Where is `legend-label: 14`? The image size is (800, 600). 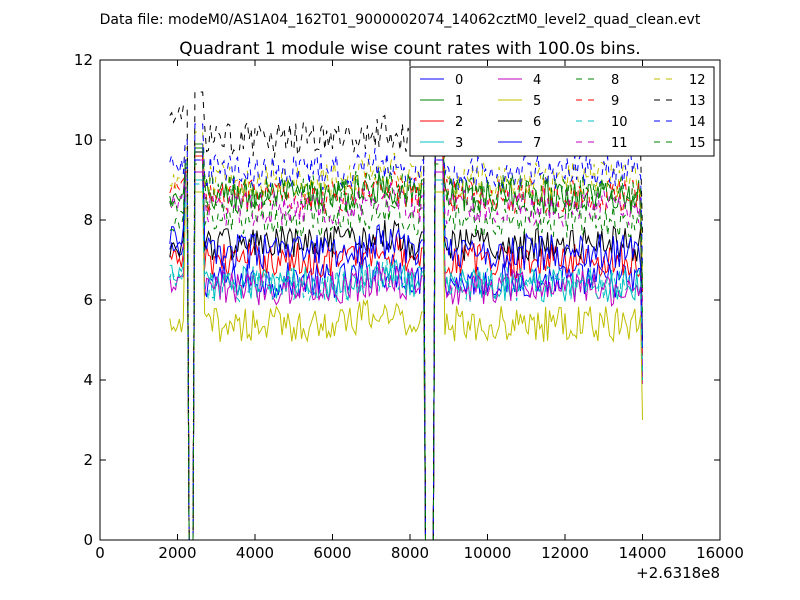 legend-label: 14 is located at coordinates (697, 122).